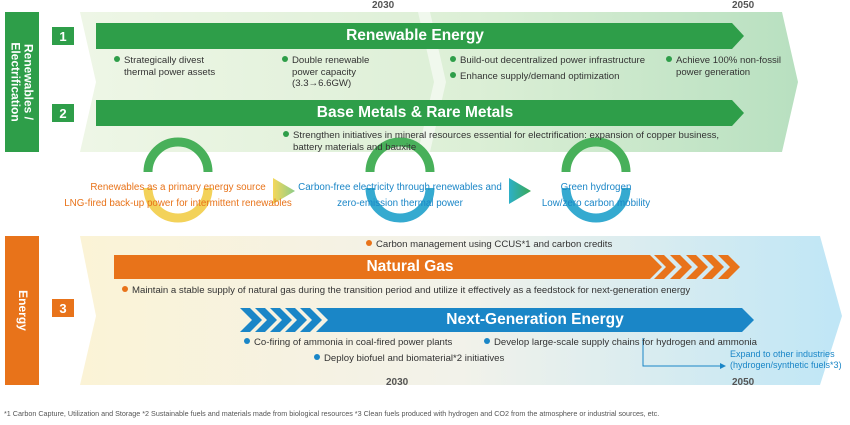 This screenshot has height=425, width=850. I want to click on stage-3-line-2: Low/zero carbon mobility, so click(596, 203).